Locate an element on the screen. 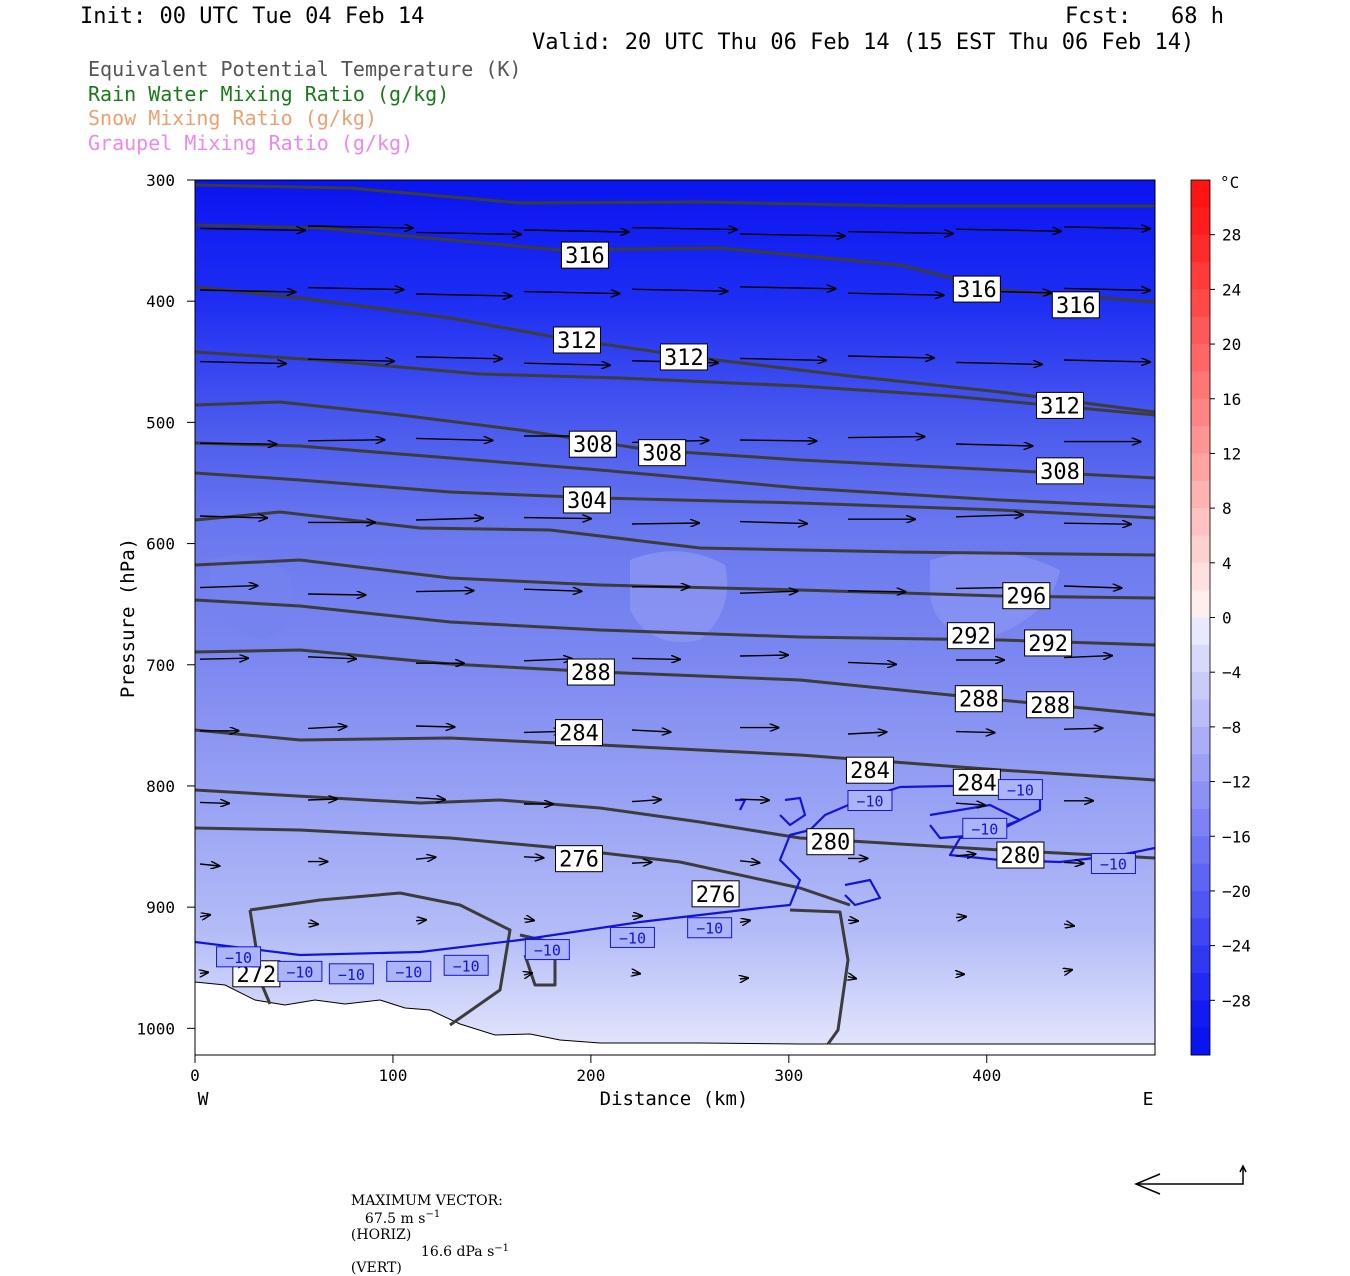 This screenshot has width=1350, height=1276. x-tick-label: 400 is located at coordinates (986, 1075).